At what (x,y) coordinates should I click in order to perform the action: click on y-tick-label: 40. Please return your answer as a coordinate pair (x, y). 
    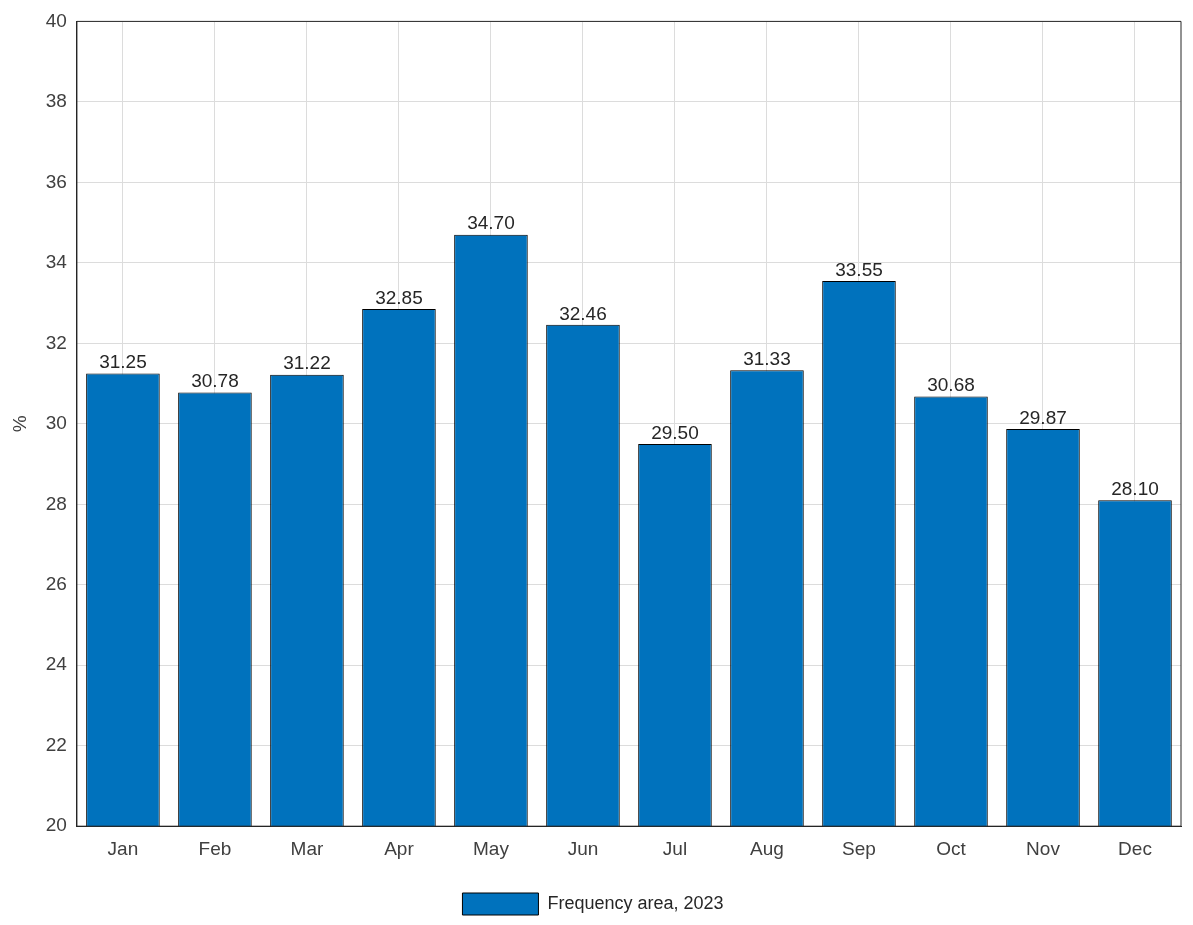
    Looking at the image, I should click on (56, 20).